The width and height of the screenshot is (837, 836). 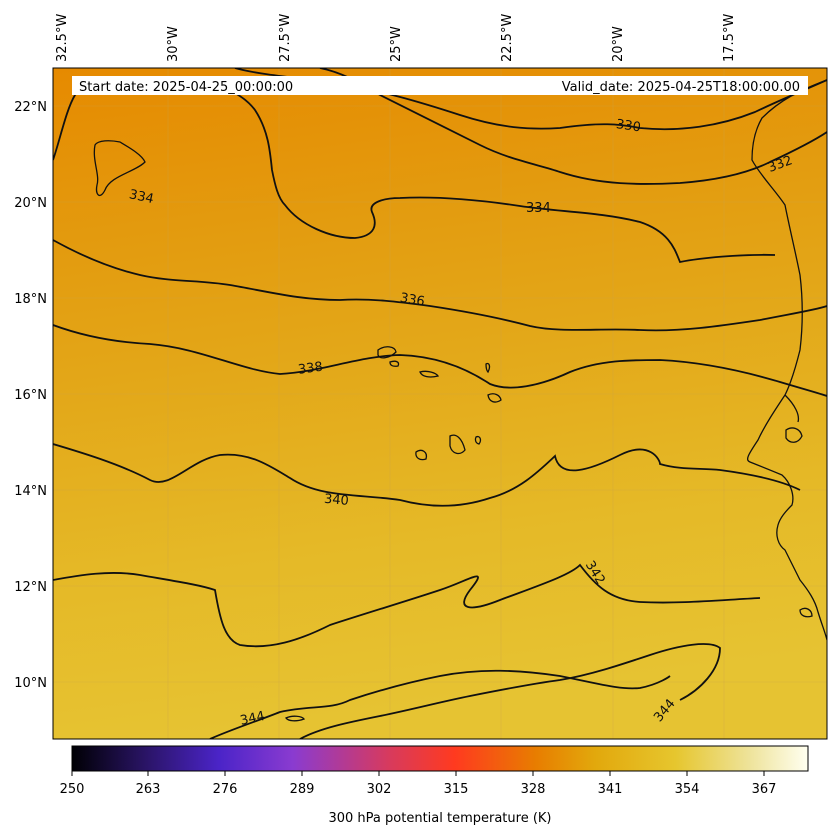 What do you see at coordinates (412, 300) in the screenshot?
I see `contour-label: 336` at bounding box center [412, 300].